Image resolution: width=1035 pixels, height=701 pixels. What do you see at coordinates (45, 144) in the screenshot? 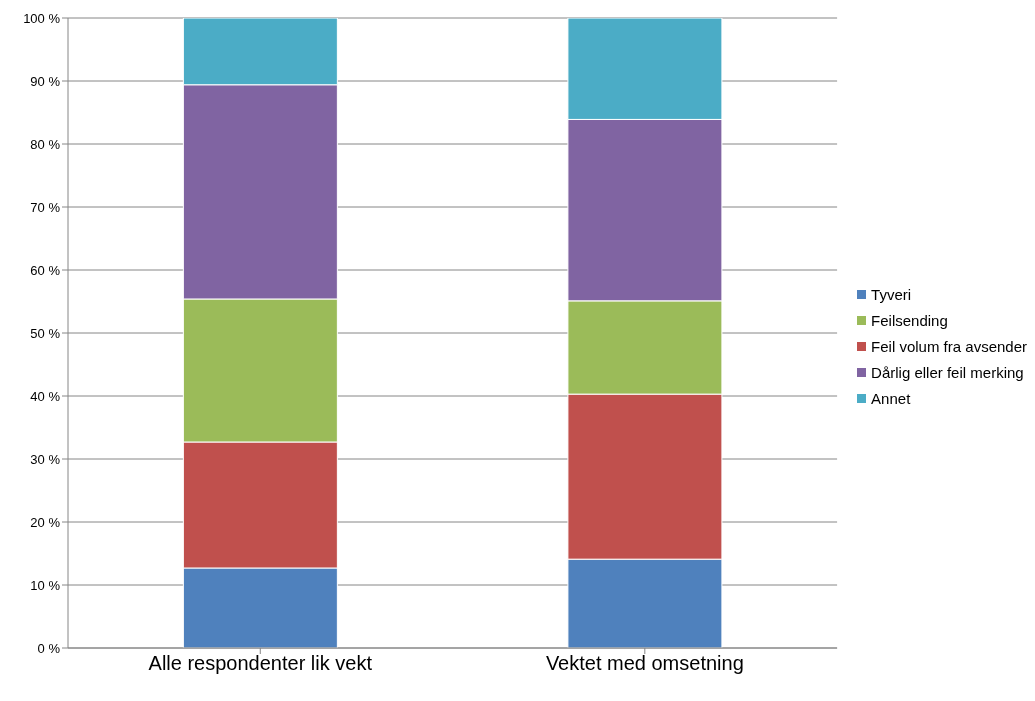
I see `y-tick-label: 80 %` at bounding box center [45, 144].